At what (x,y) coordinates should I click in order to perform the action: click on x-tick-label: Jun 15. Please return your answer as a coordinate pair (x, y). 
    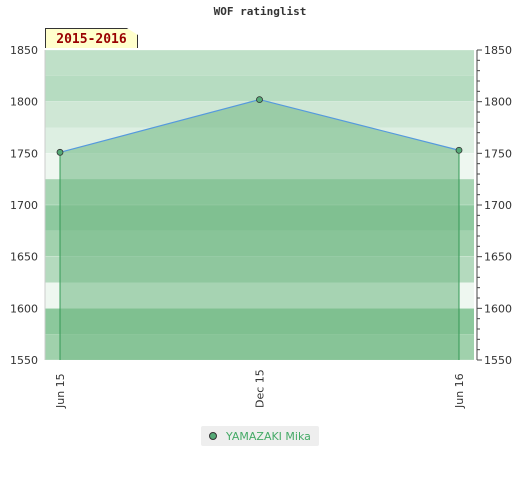
    Looking at the image, I should click on (60, 391).